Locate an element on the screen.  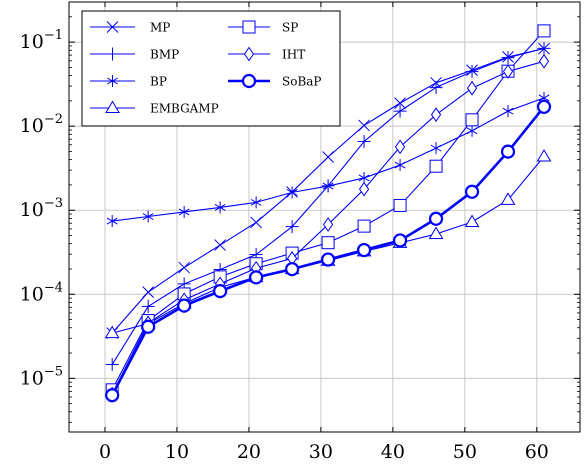
legend-entry-mp: MP is located at coordinates (130, 28).